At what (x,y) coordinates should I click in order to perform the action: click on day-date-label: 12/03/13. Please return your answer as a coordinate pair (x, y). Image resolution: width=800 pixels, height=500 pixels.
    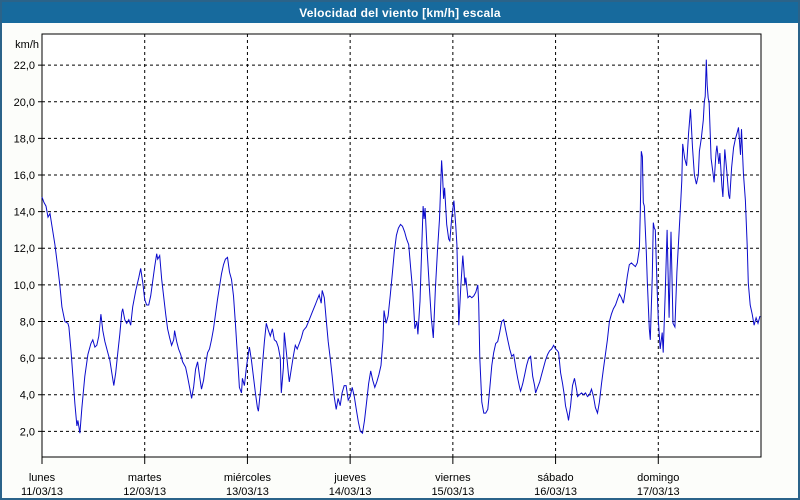
    Looking at the image, I should click on (144, 492).